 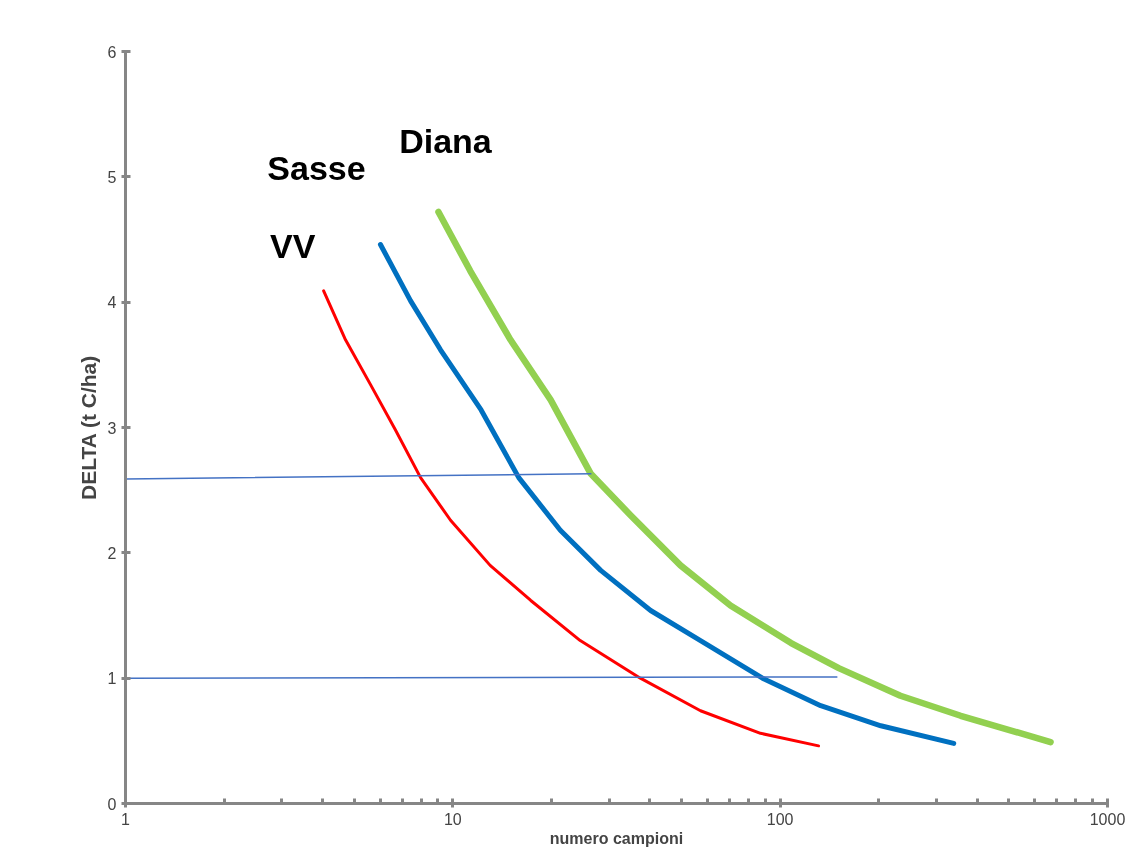 I want to click on series-label: Diana, so click(x=446, y=140).